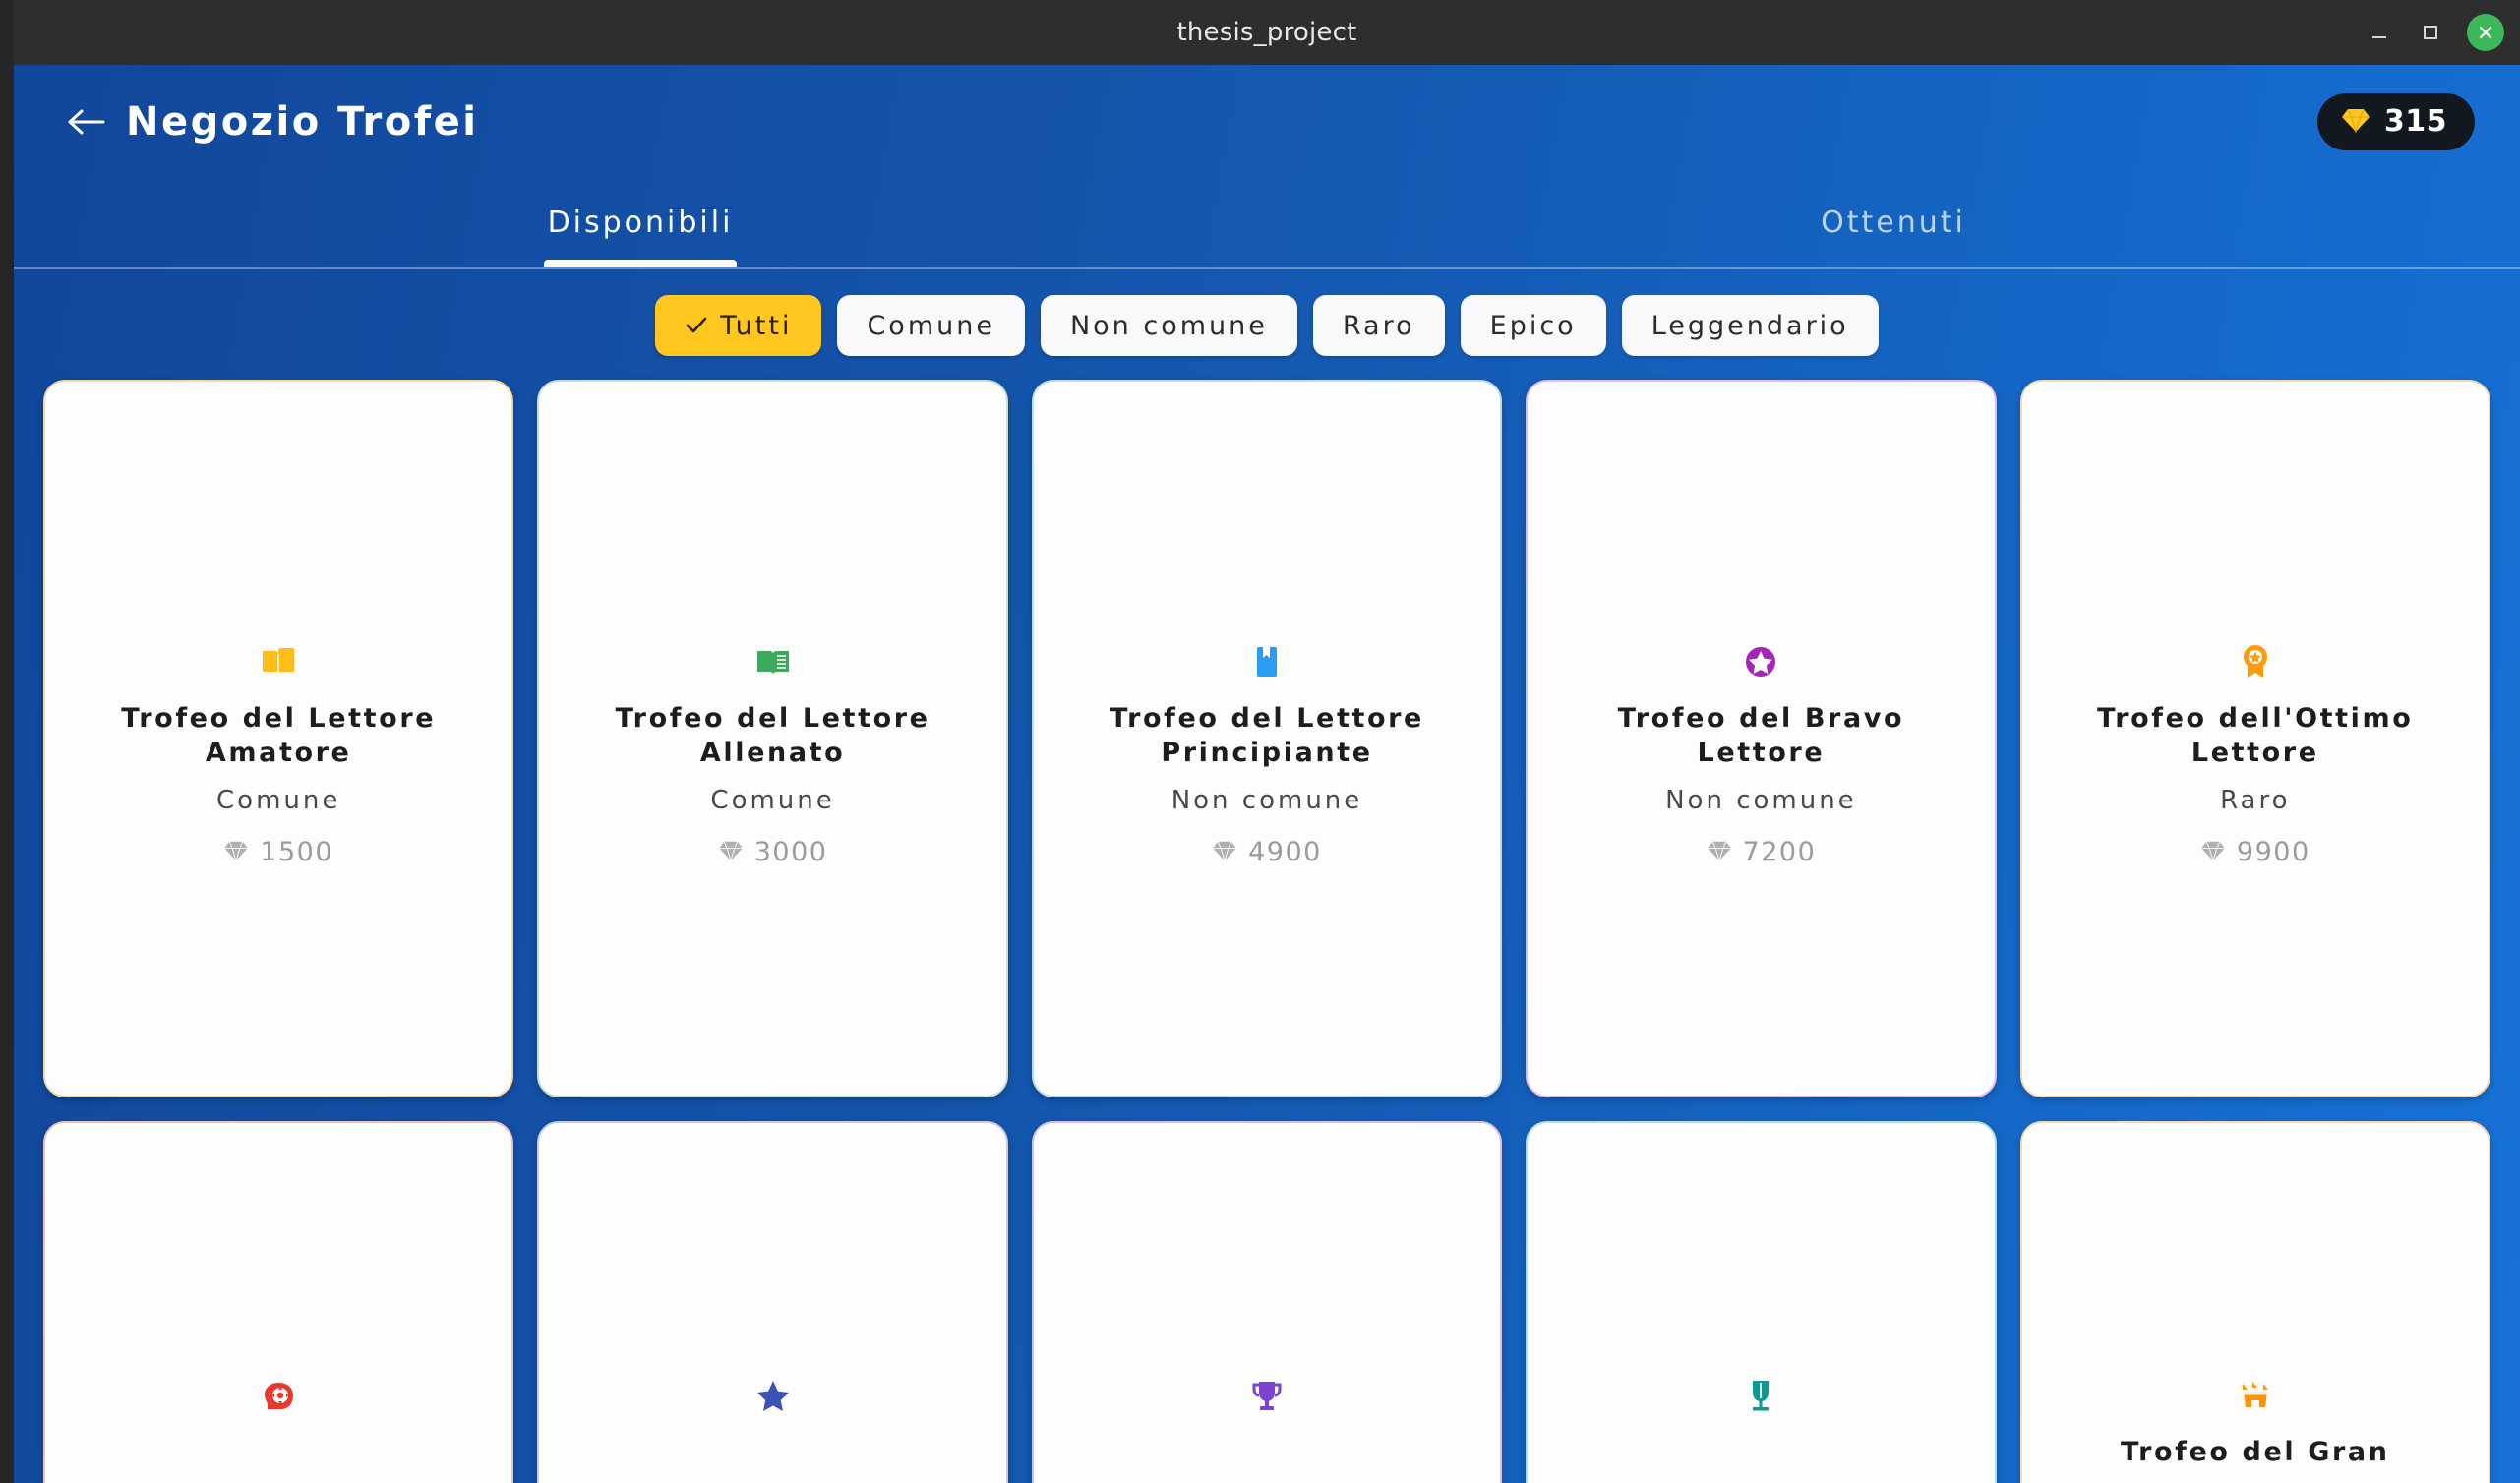  I want to click on chip-label: Comune, so click(931, 325).